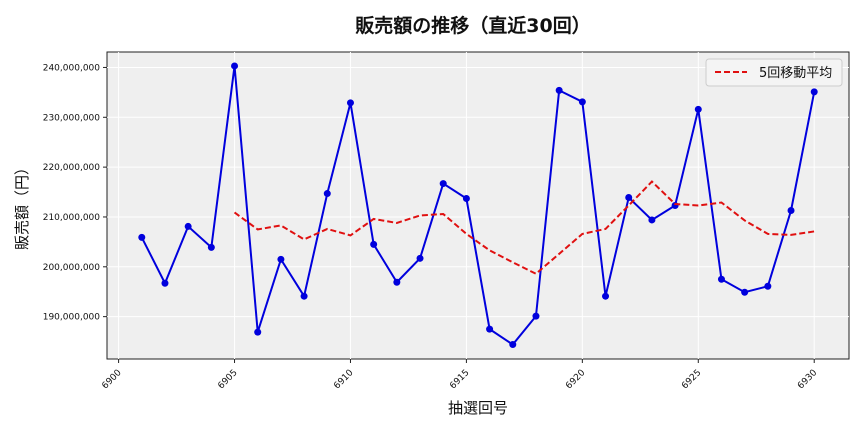  Describe the element at coordinates (524, 227) in the screenshot. I see `moving-average-line` at that location.